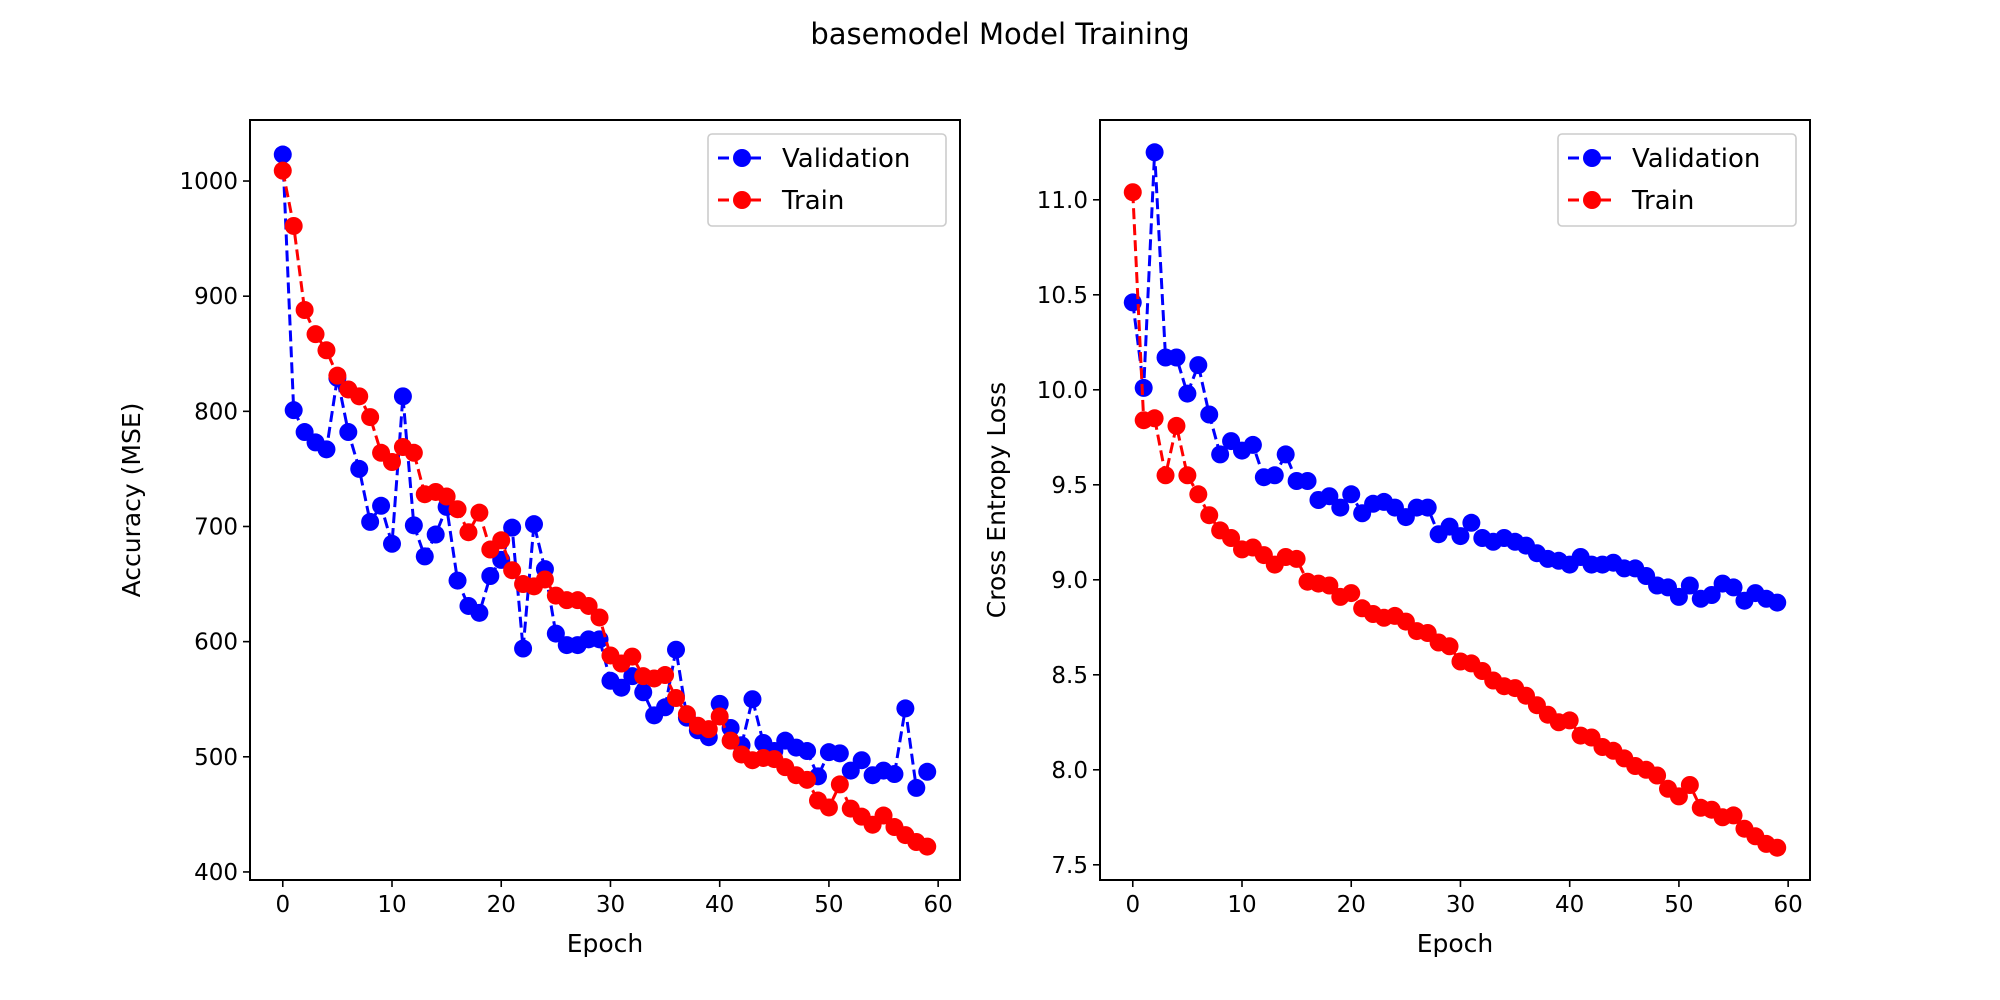  Describe the element at coordinates (1062, 296) in the screenshot. I see `y-tick-label: 10.5` at that location.